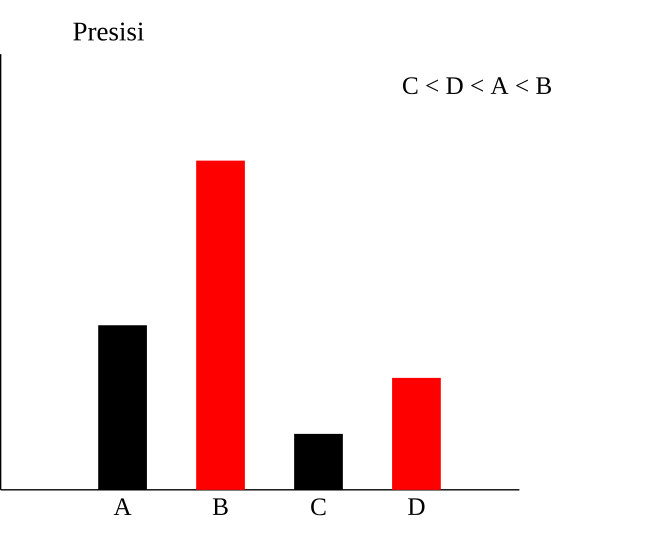  What do you see at coordinates (477, 85) in the screenshot?
I see `text: C < D < A < B` at bounding box center [477, 85].